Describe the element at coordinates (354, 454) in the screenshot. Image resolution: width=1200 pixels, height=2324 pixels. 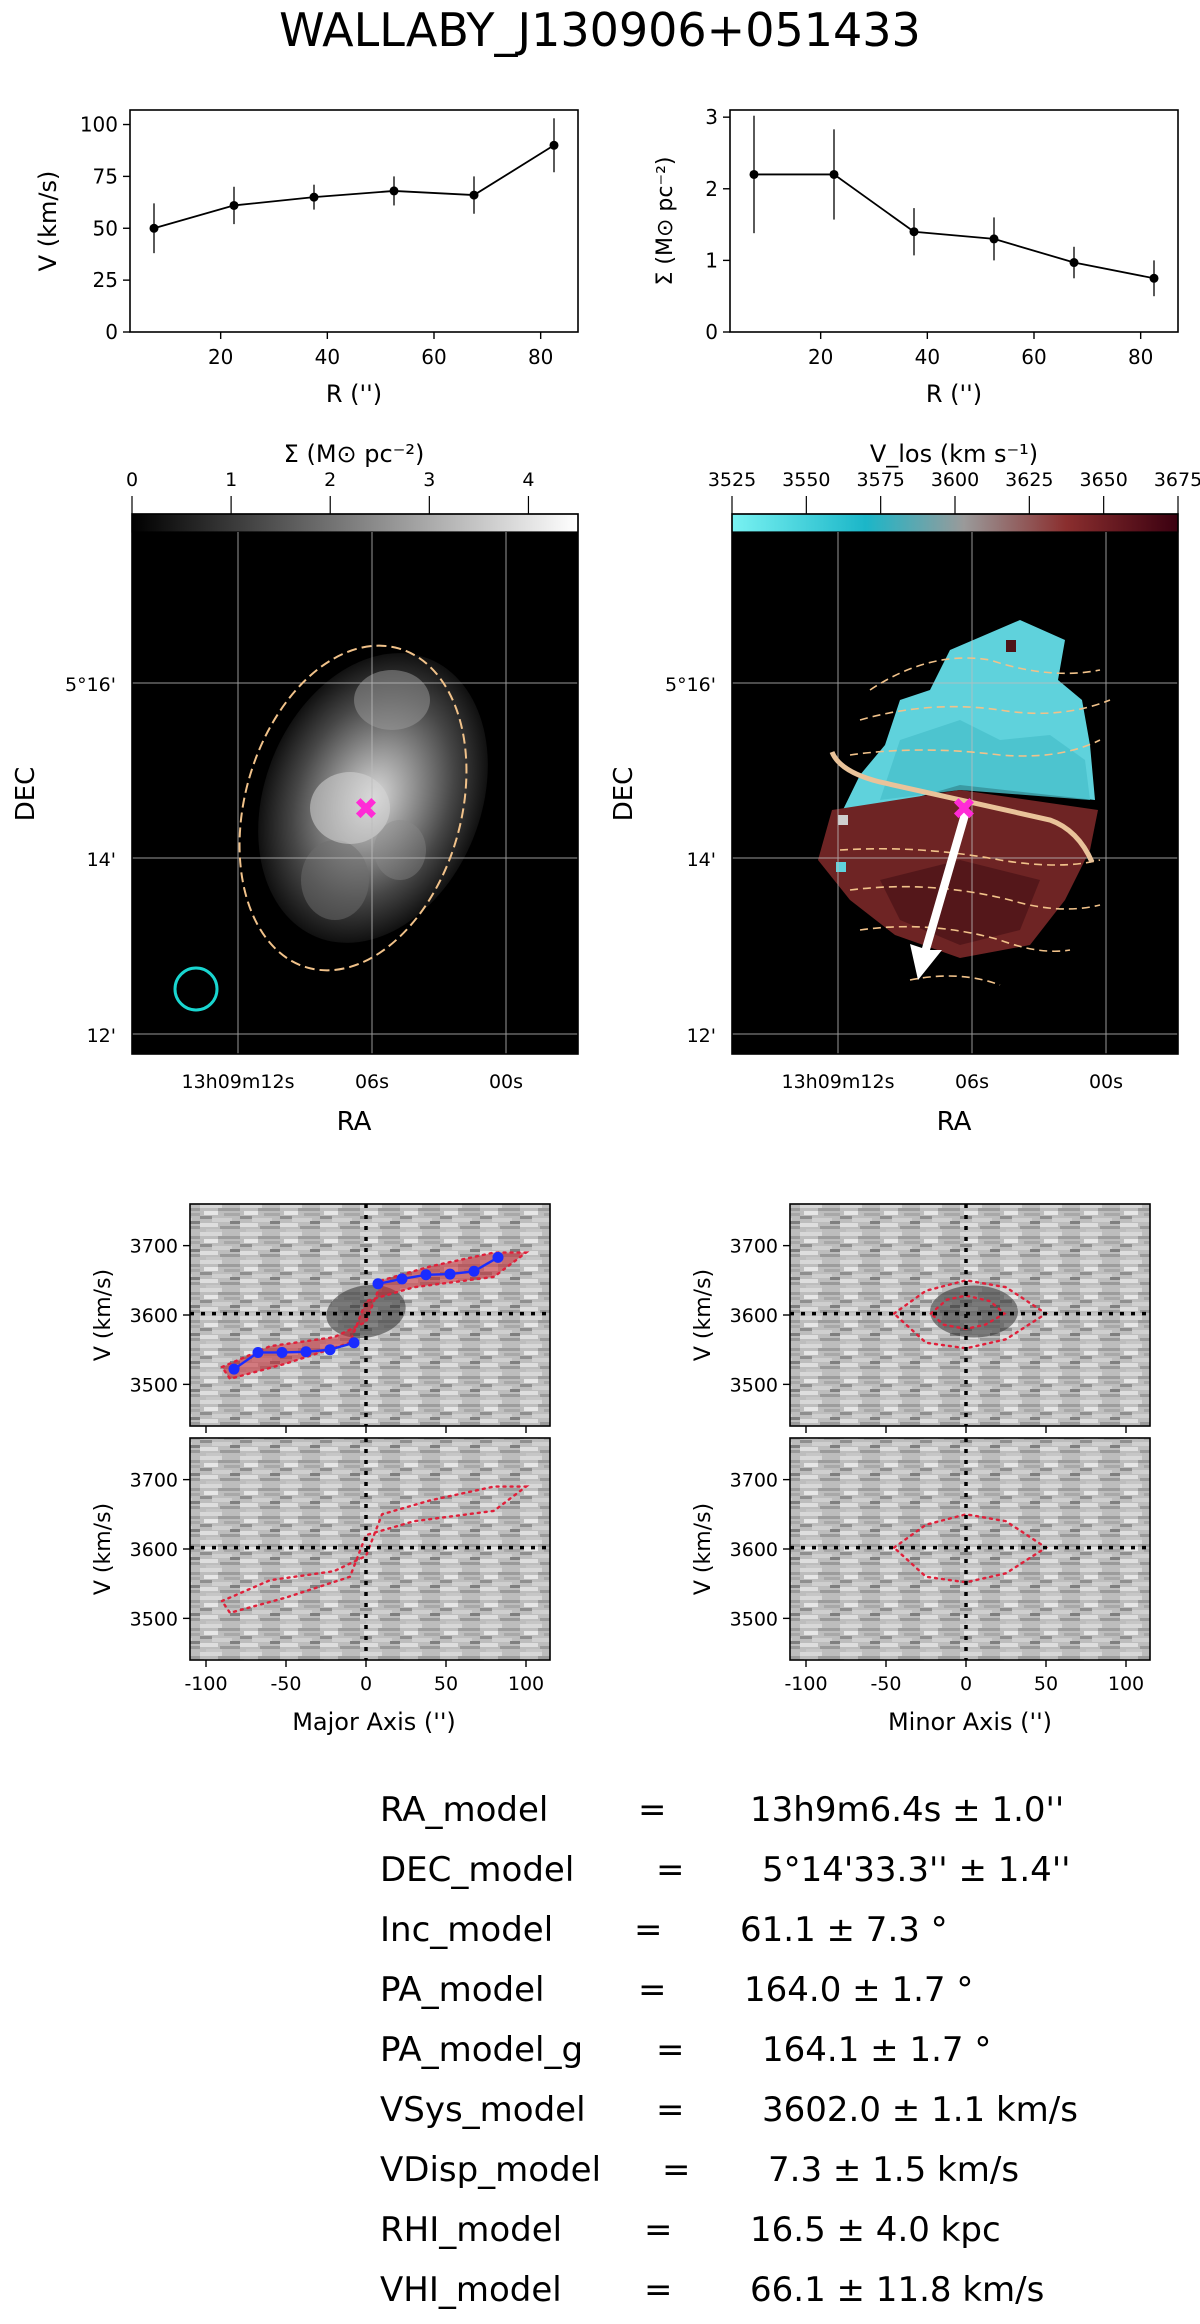
I see `moment0-colorbar-label: Σ (M⊙ pc⁻²)` at that location.